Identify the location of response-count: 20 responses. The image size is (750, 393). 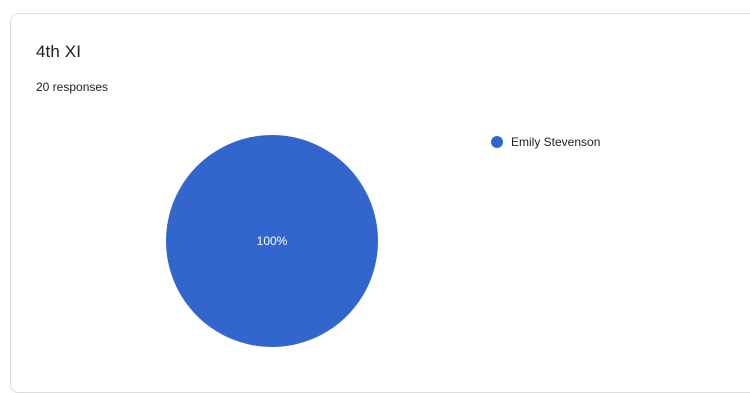
(72, 87).